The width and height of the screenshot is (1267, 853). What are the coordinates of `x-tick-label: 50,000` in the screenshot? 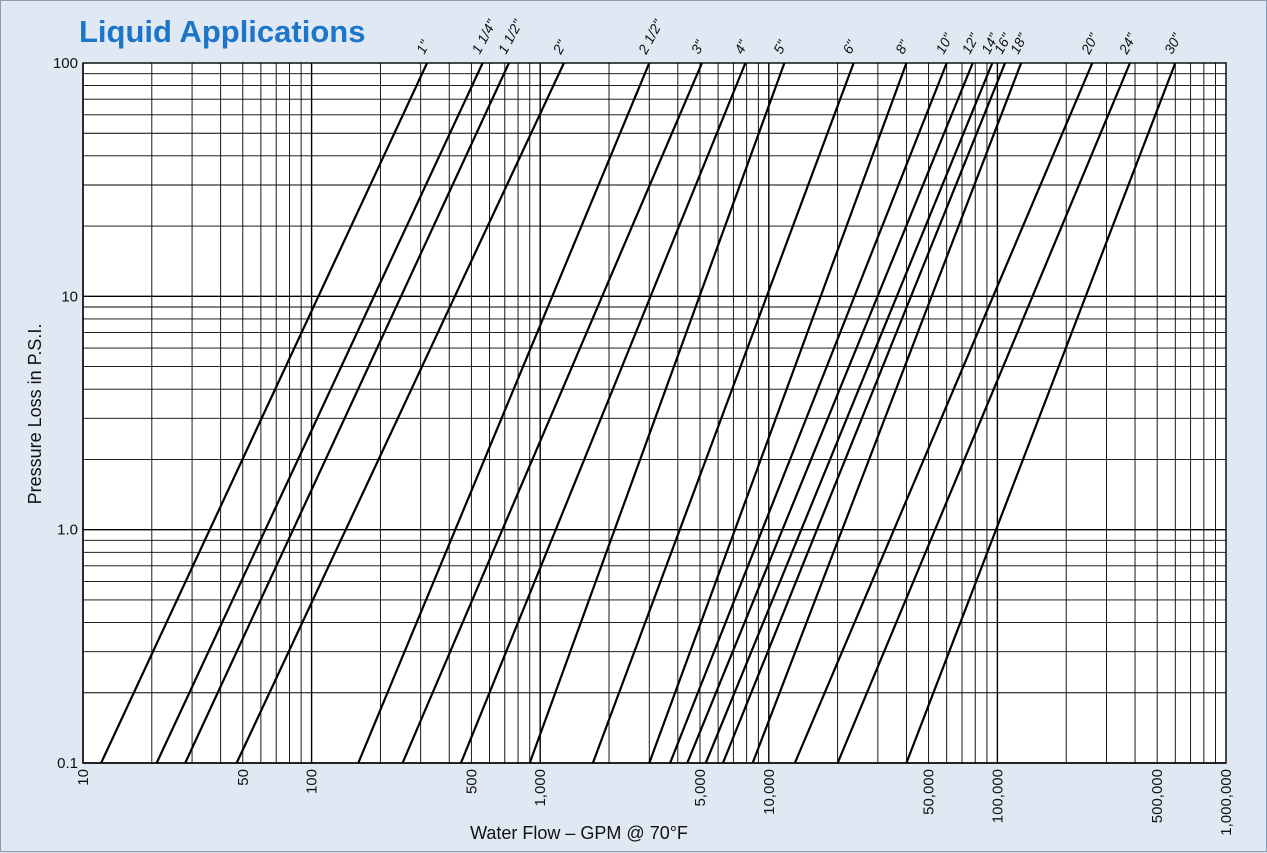 It's located at (929, 792).